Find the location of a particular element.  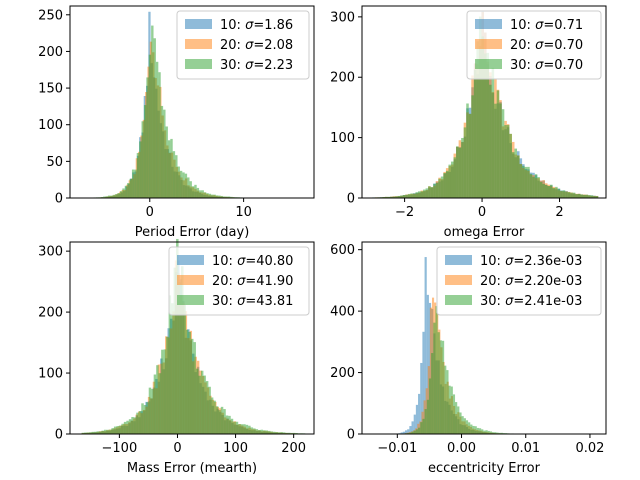

x-axis-label: Mass Error (mearth) is located at coordinates (192, 468).